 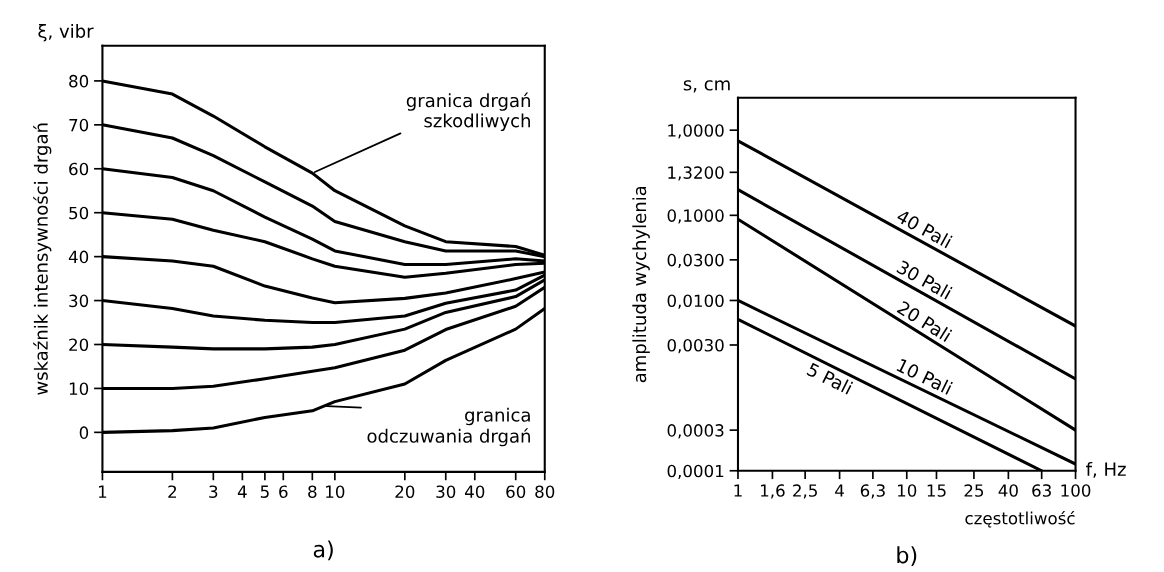 What do you see at coordinates (448, 427) in the screenshot?
I see `annotation: granica odczuwania drgań` at bounding box center [448, 427].